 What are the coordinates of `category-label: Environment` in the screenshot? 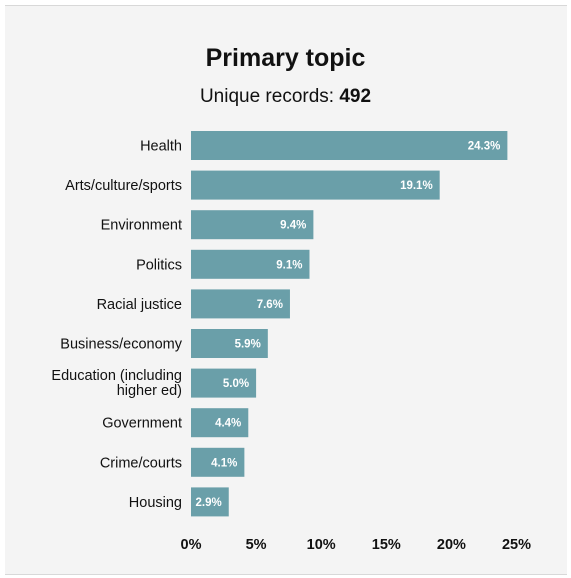 It's located at (141, 226).